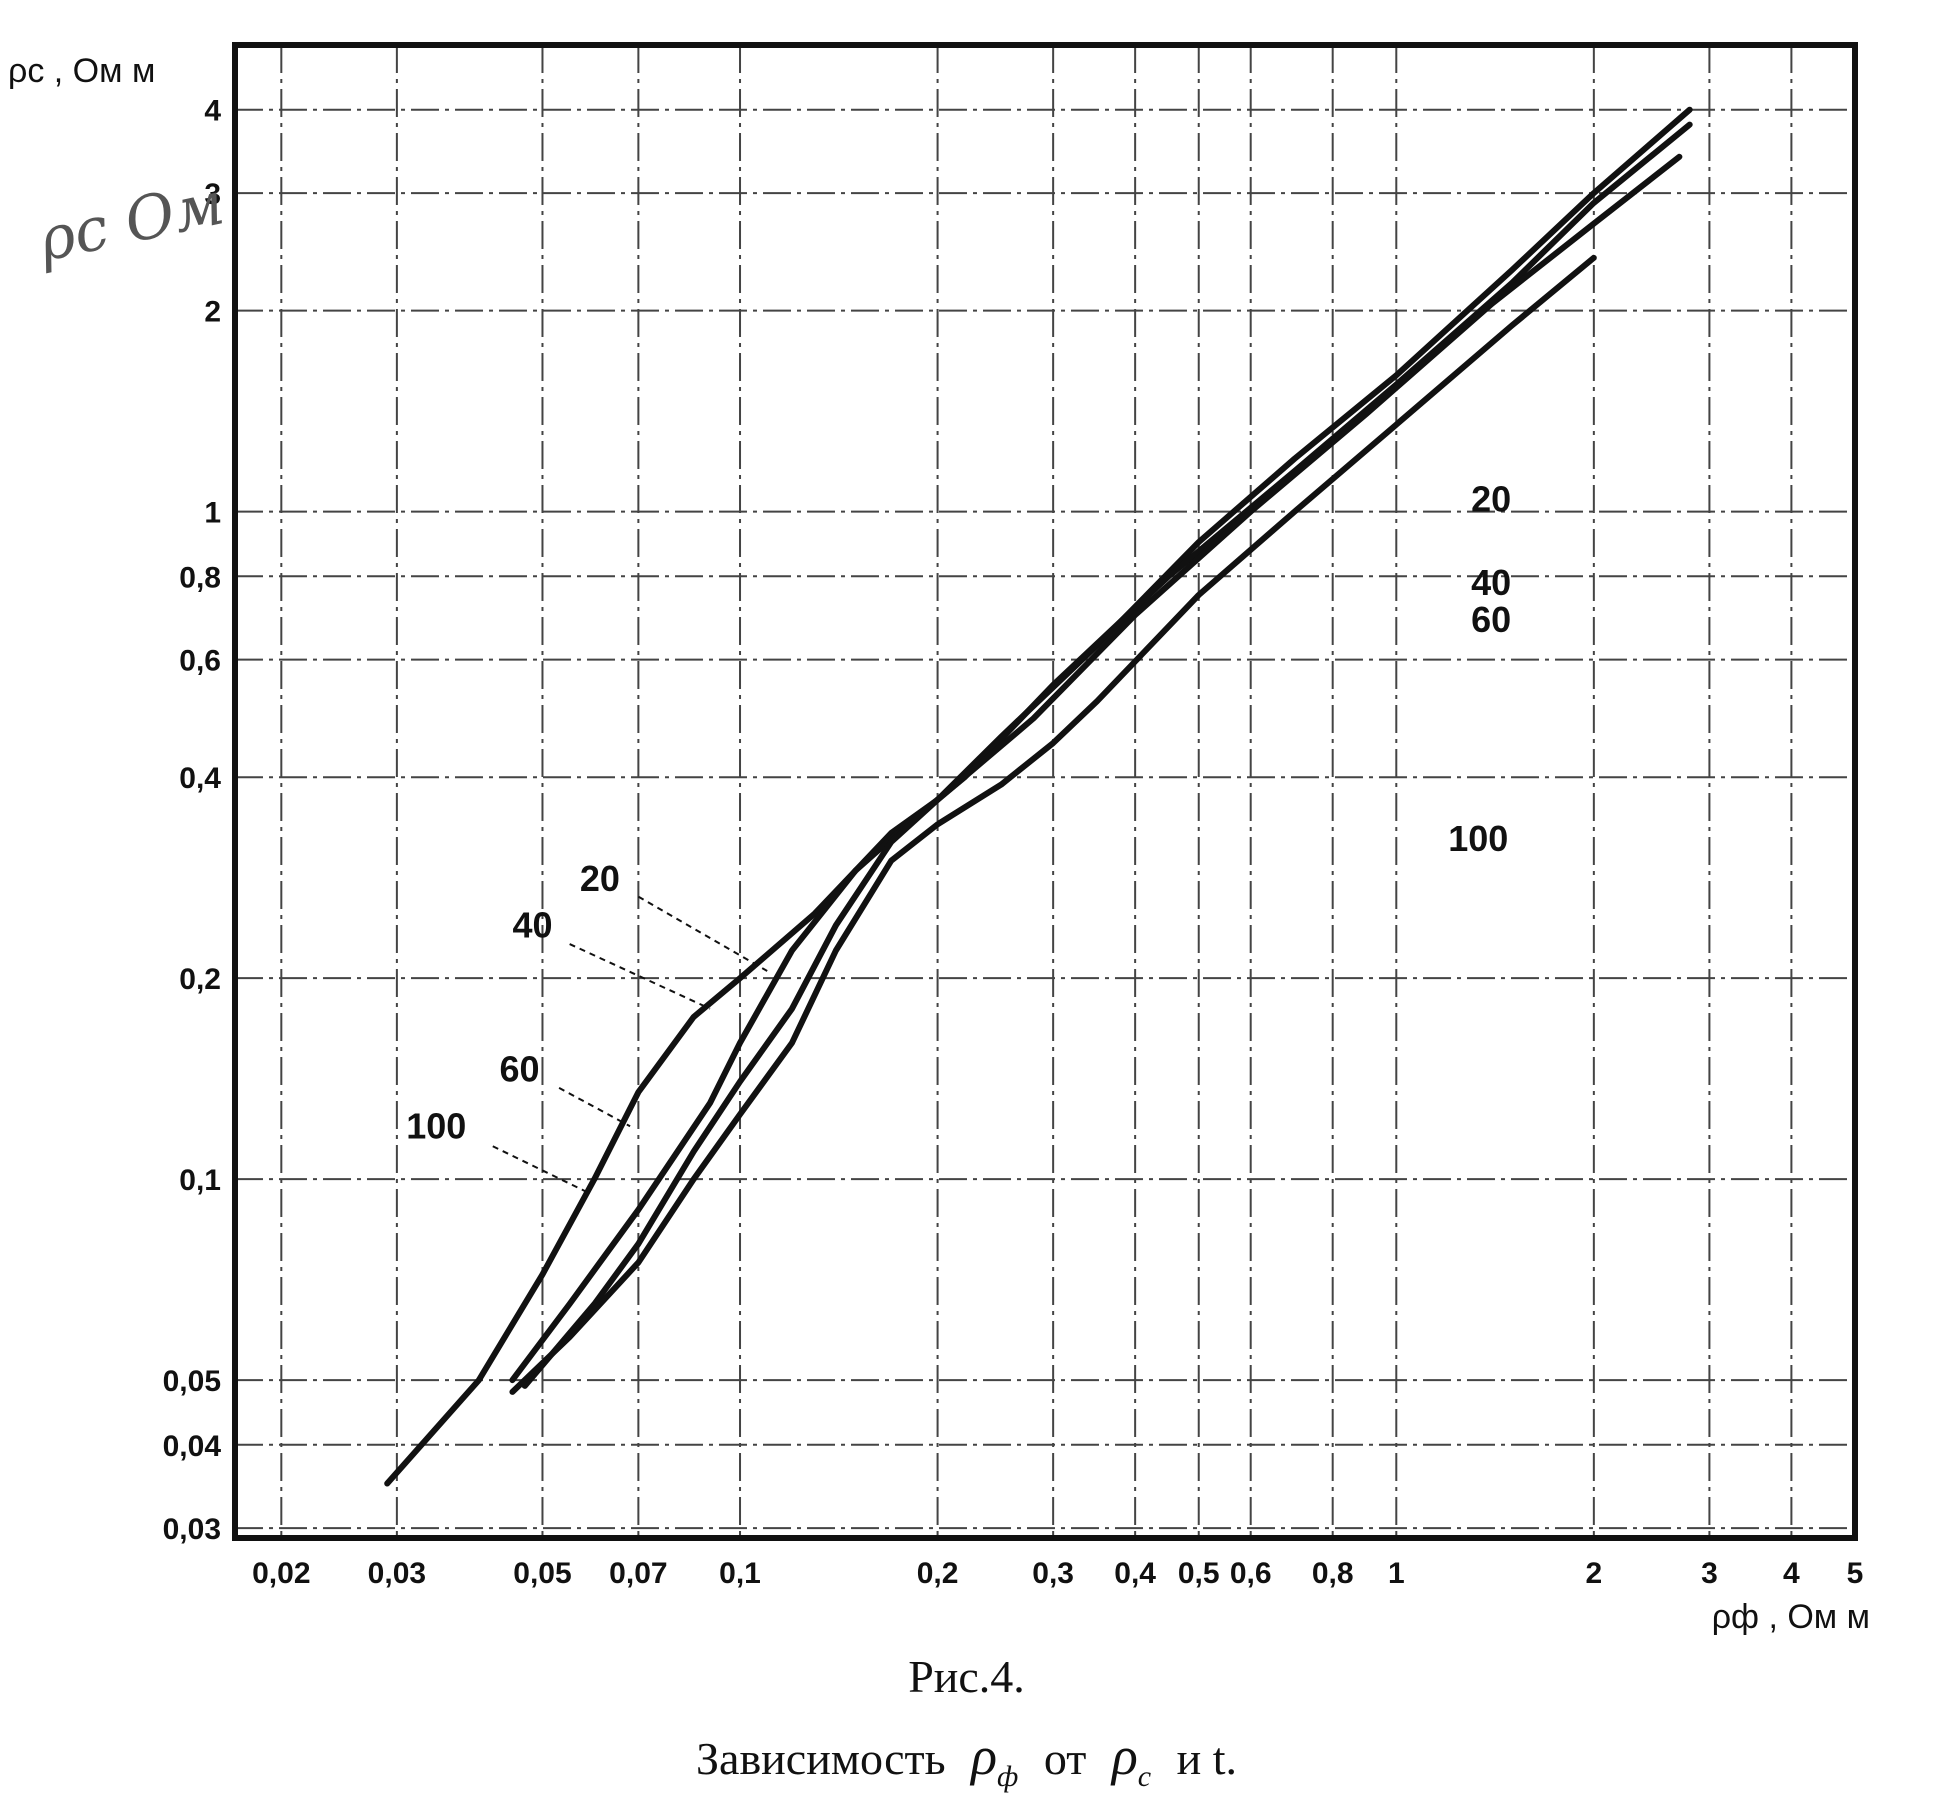  I want to click on y-tick-label: 0,03, so click(192, 1529).